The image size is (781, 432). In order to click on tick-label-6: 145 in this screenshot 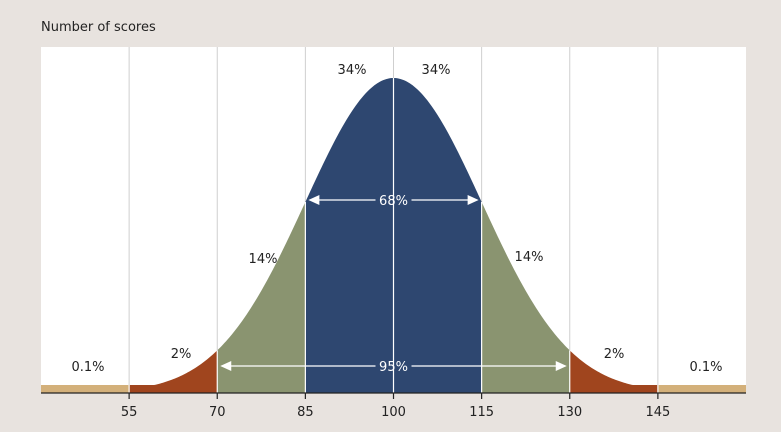, I will do `click(657, 412)`.